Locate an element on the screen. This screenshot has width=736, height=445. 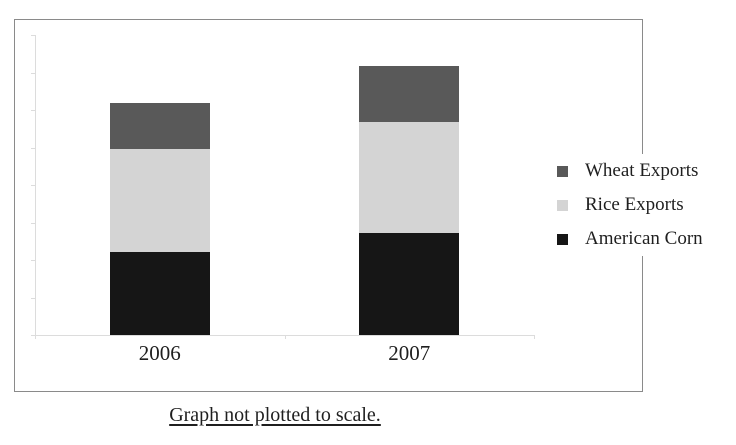
chart-caption: Graph not plotted to scale. is located at coordinates (275, 415).